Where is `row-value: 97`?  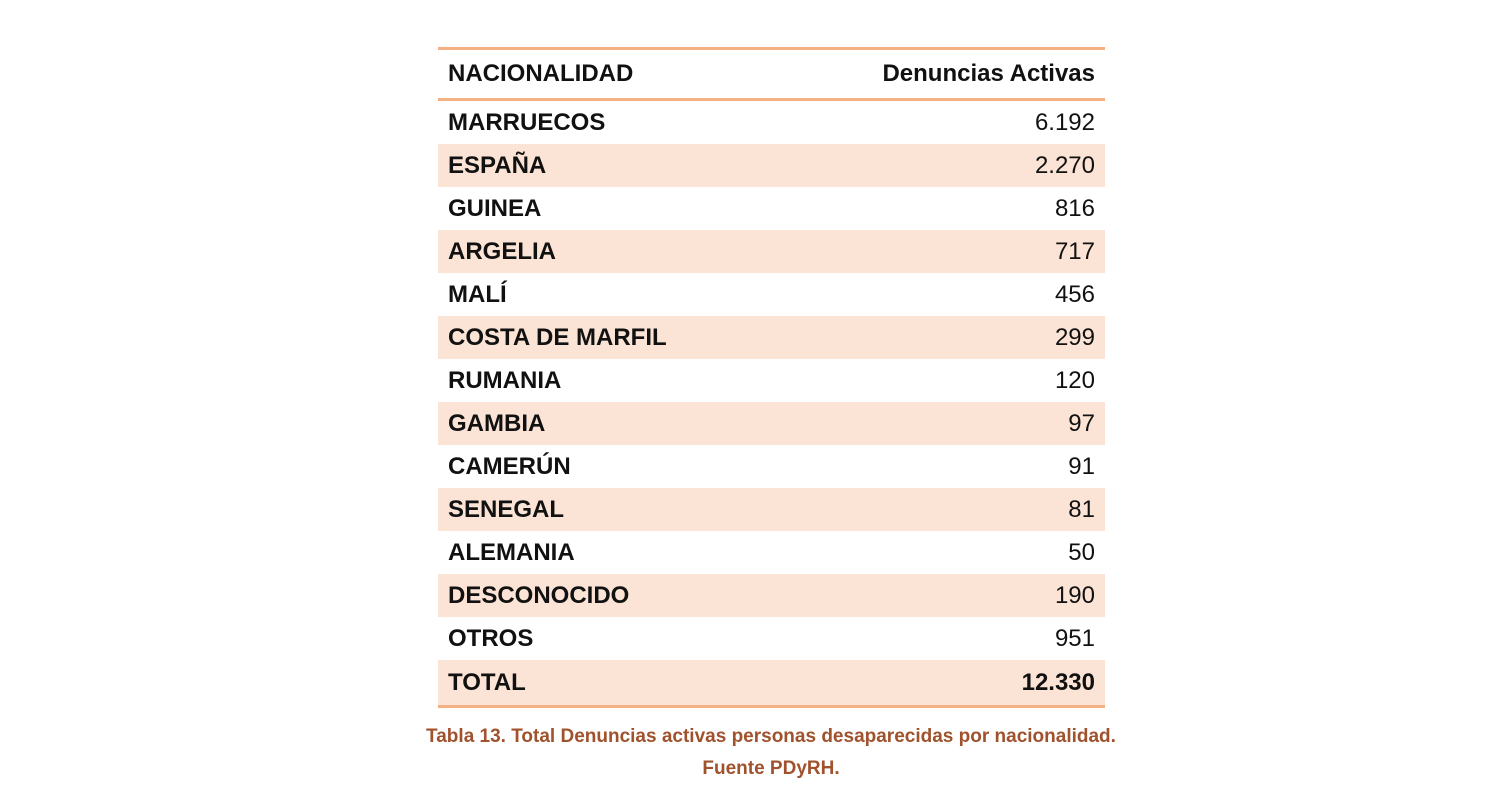 row-value: 97 is located at coordinates (940, 423).